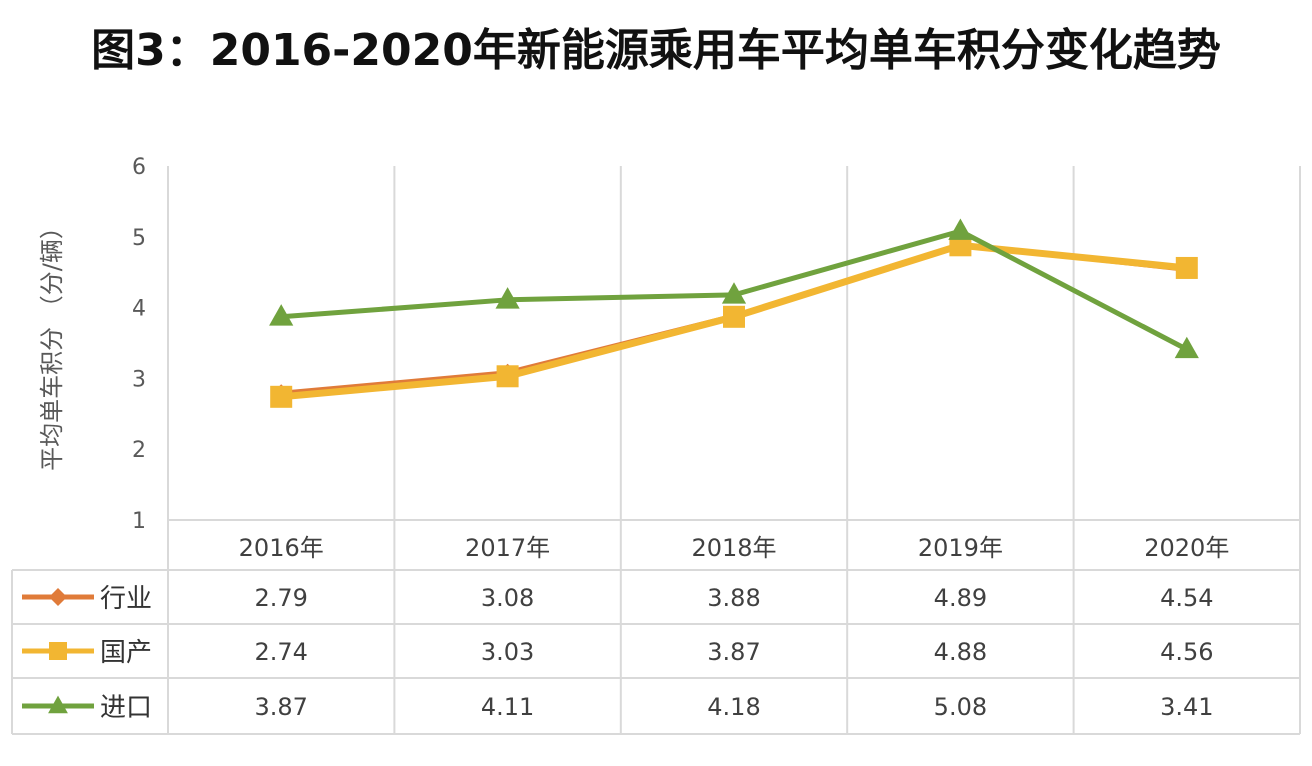 Image resolution: width=1312 pixels, height=766 pixels. What do you see at coordinates (1186, 652) in the screenshot?
I see `table-cell-value: 4.56` at bounding box center [1186, 652].